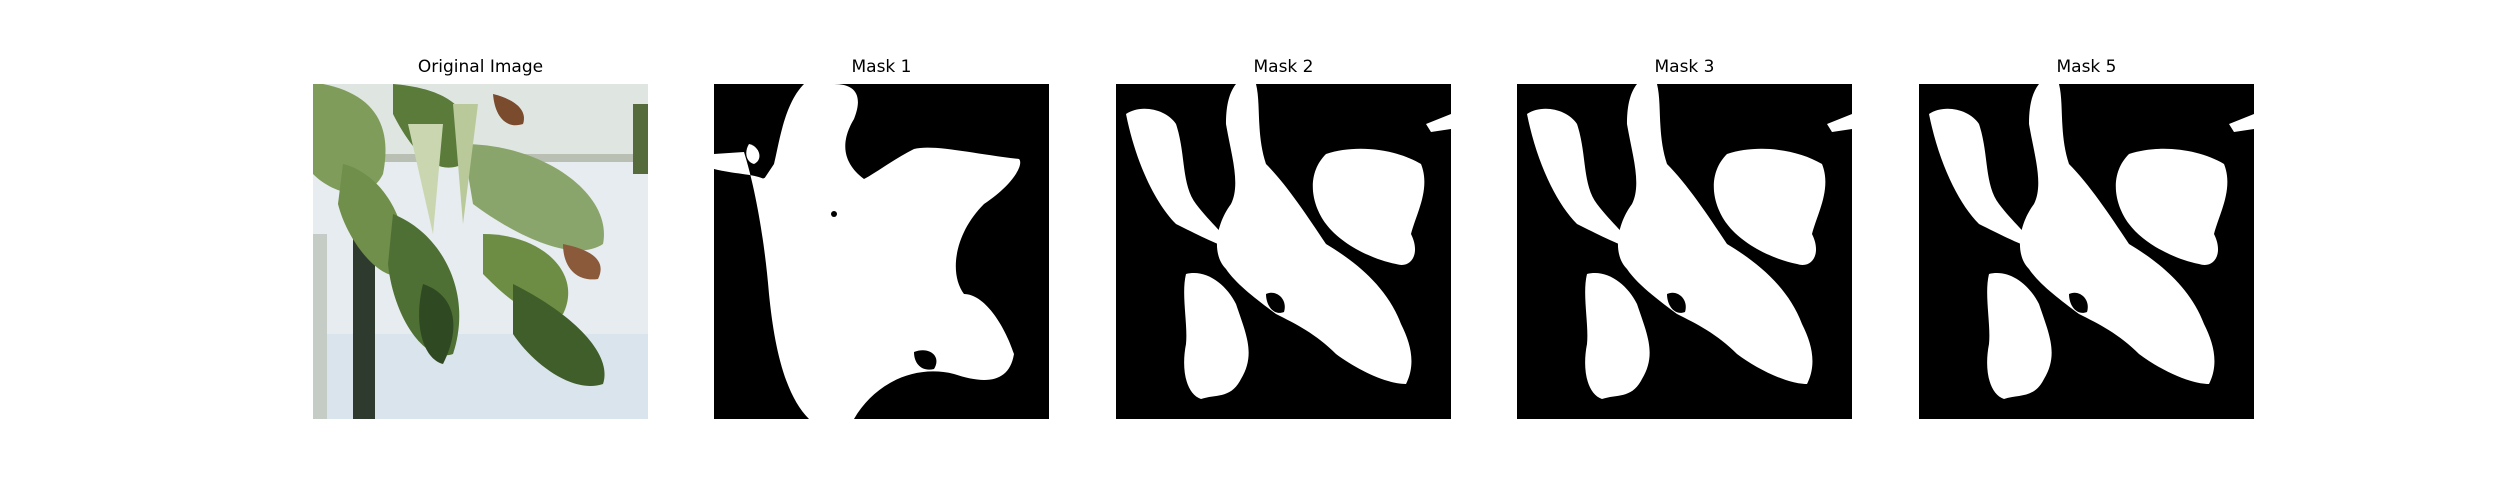 The width and height of the screenshot is (2500, 500). What do you see at coordinates (2086, 67) in the screenshot?
I see `panel-title: Mask 5` at bounding box center [2086, 67].